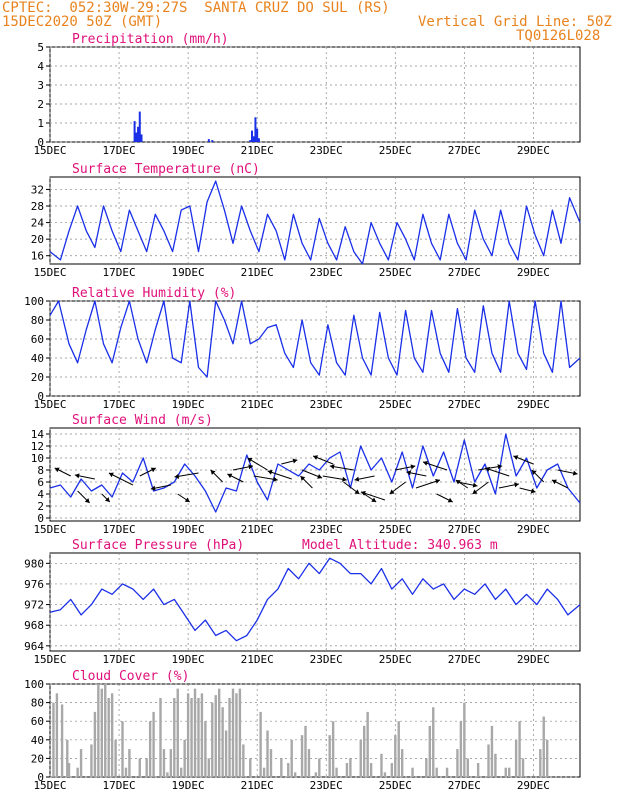  I want to click on temp-ytick-label: 32, so click(37, 189).